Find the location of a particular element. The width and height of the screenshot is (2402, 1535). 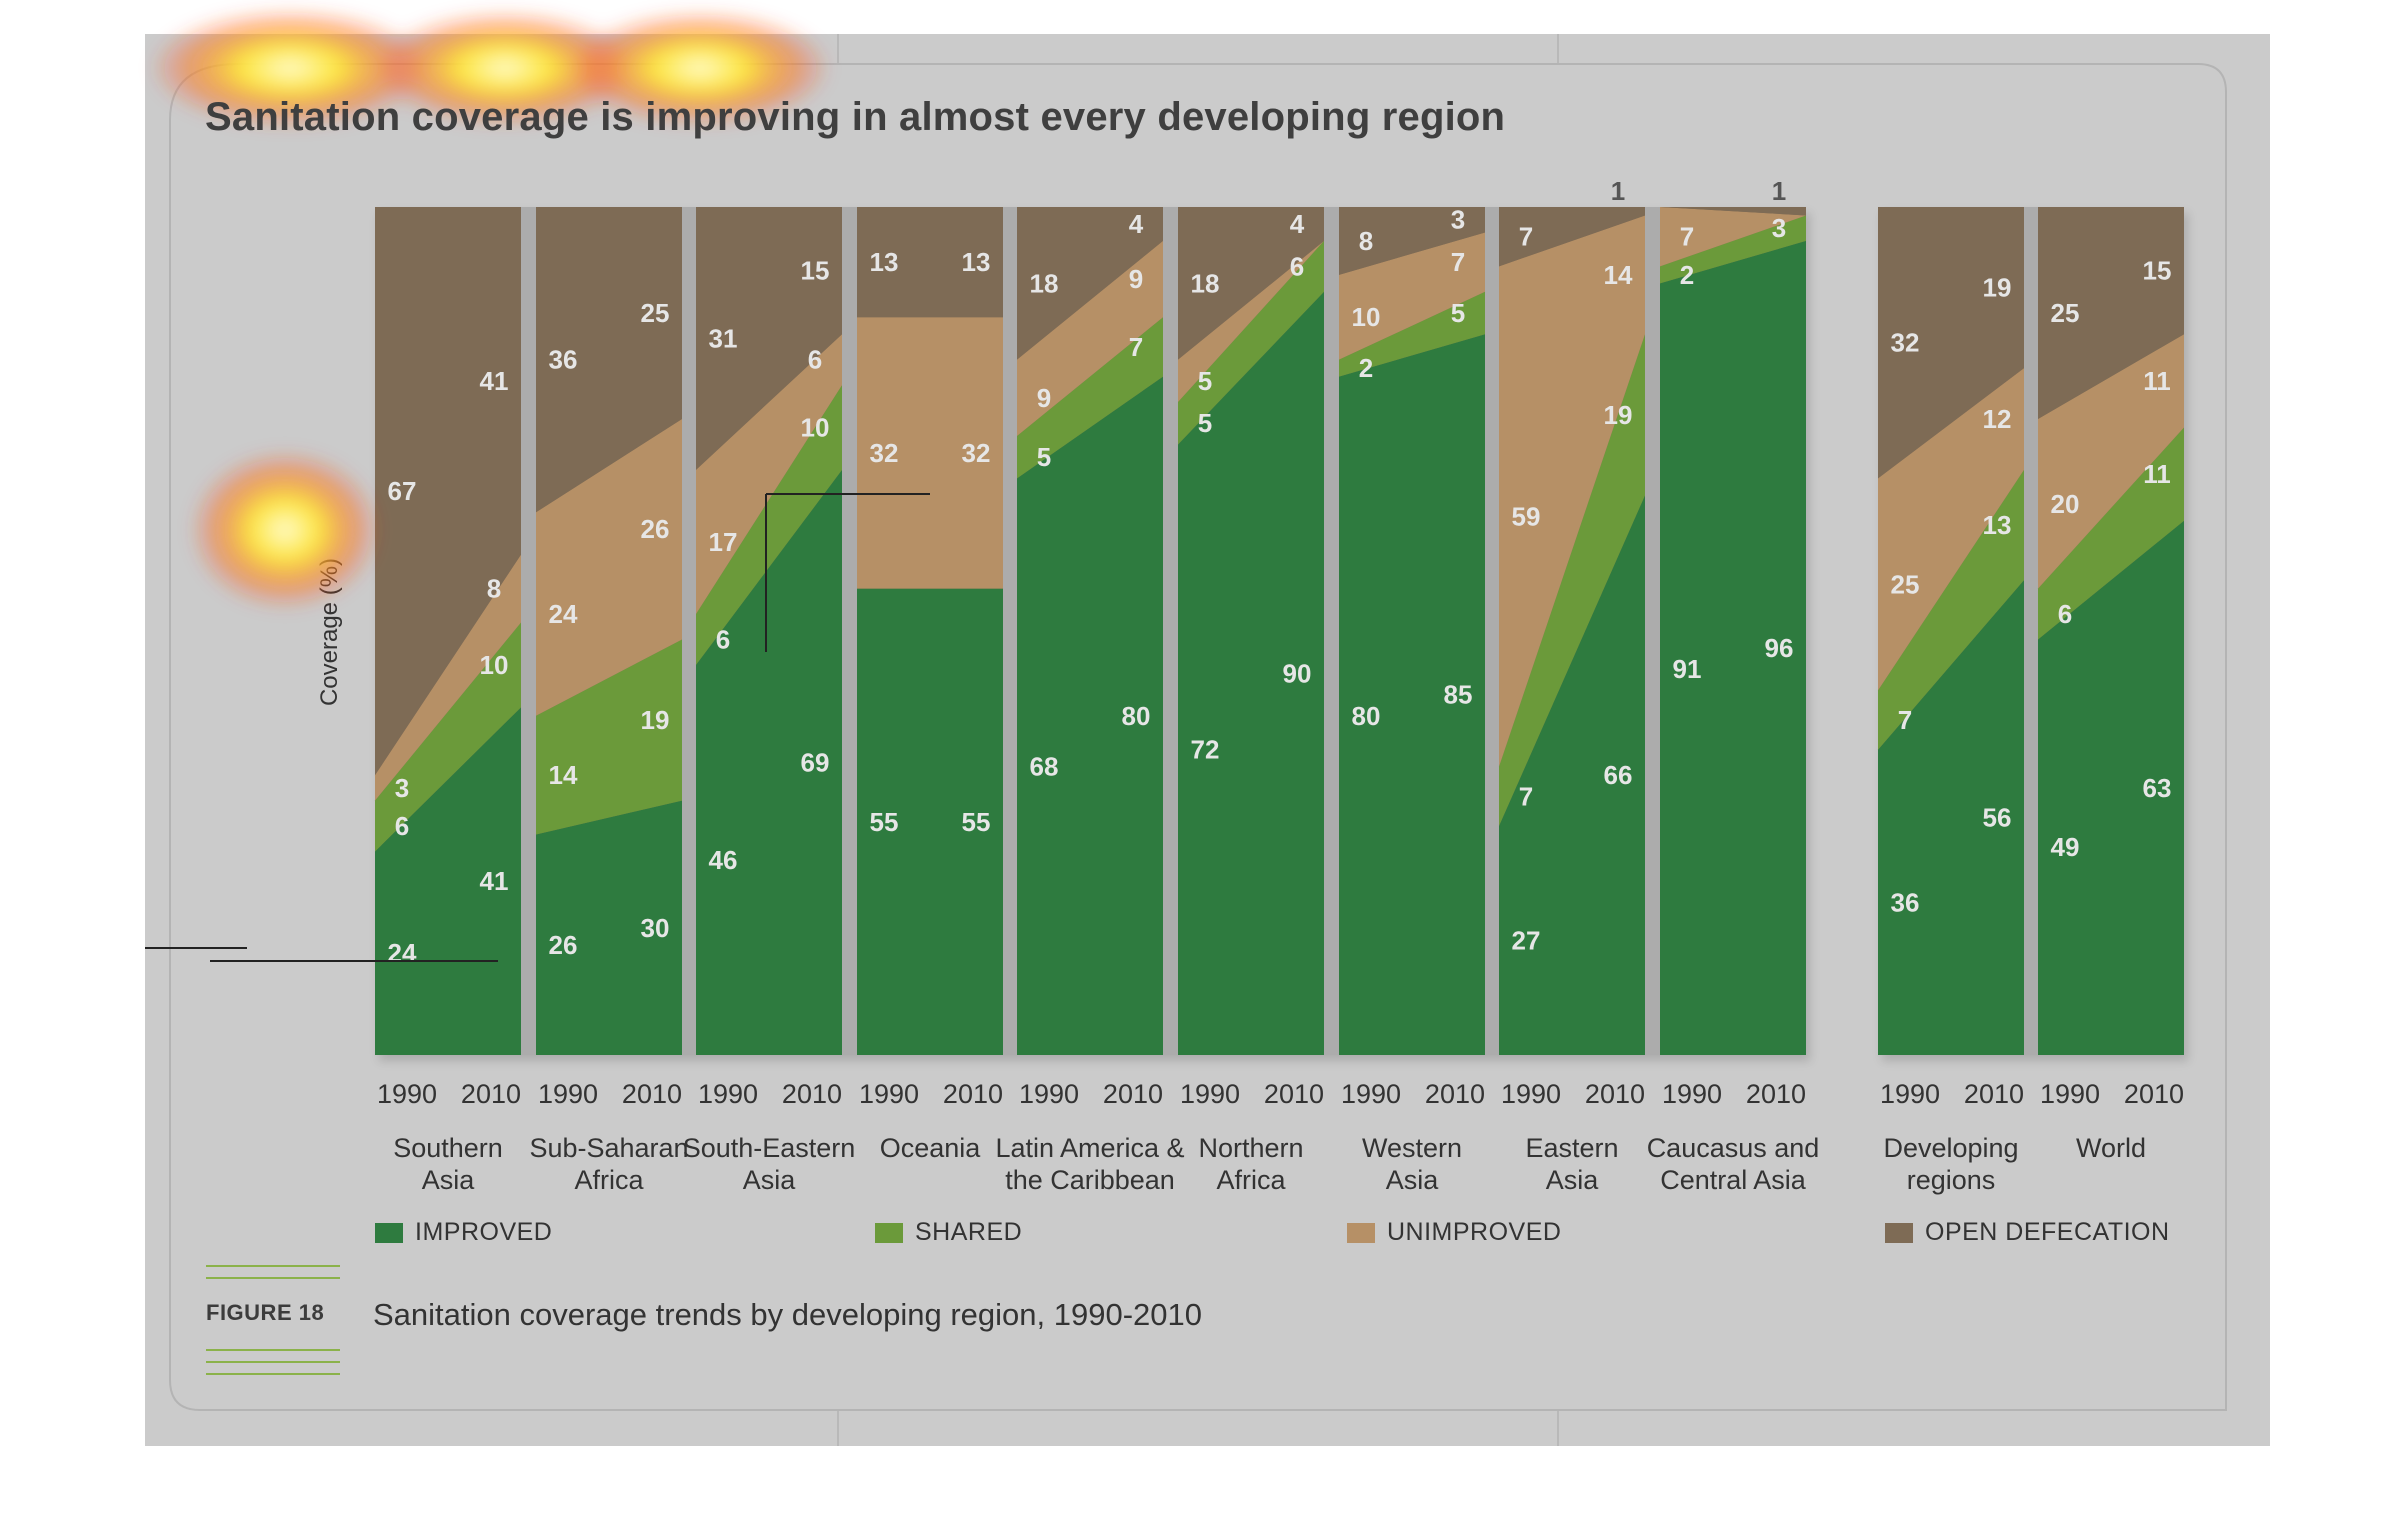

value-label-unimproved-1990-sub-saharan-africa: 24 is located at coordinates (563, 614).